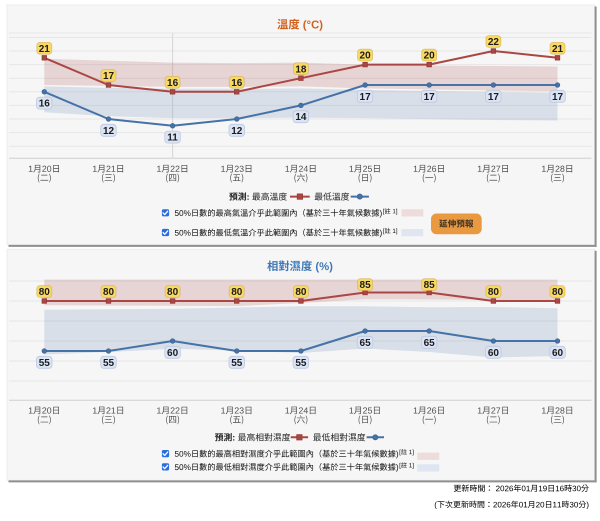  Describe the element at coordinates (494, 42) in the screenshot. I see `svg-text: 22` at that location.